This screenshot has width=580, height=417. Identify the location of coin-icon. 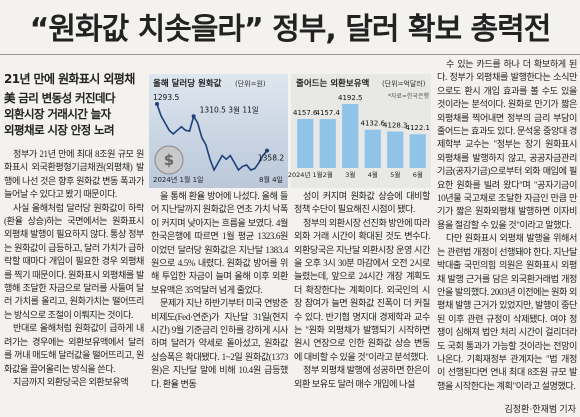
(169, 160).